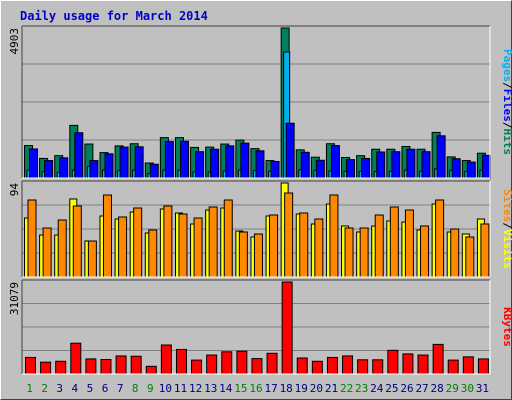 The height and width of the screenshot is (400, 512). What do you see at coordinates (240, 388) in the screenshot?
I see `x-tick-label-day-15: 15` at bounding box center [240, 388].